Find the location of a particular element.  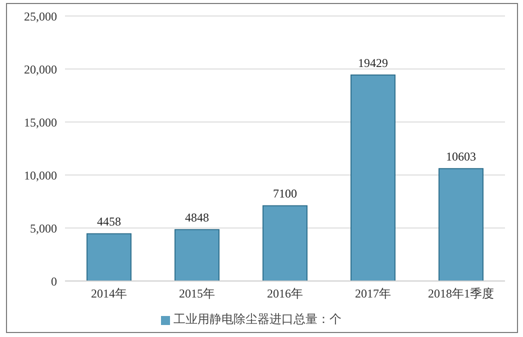

data-label: 7100 is located at coordinates (285, 193).